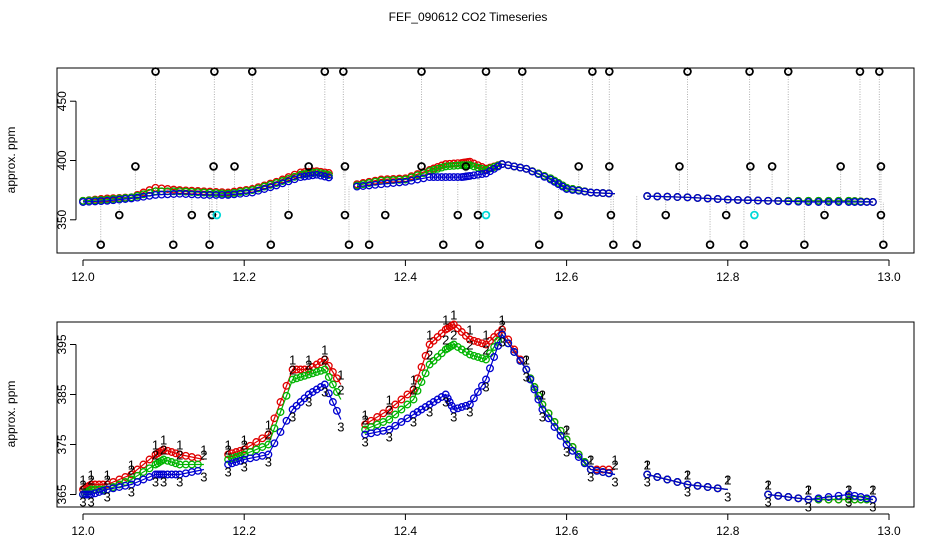 Image resolution: width=936 pixels, height=540 pixels. I want to click on top-x-ticks: 12.0 12.2 12.4 12.6 12.8 13.0, so click(486, 271).